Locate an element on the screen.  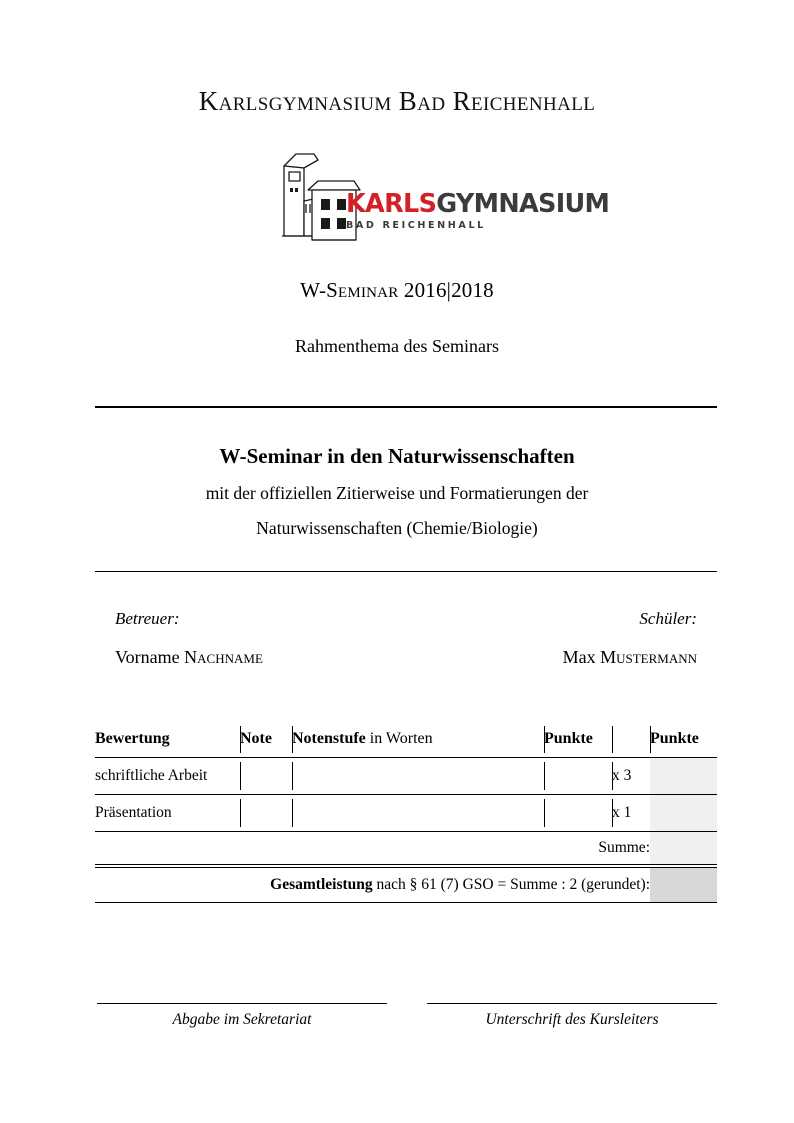
sum-row: Summe: is located at coordinates (406, 848).